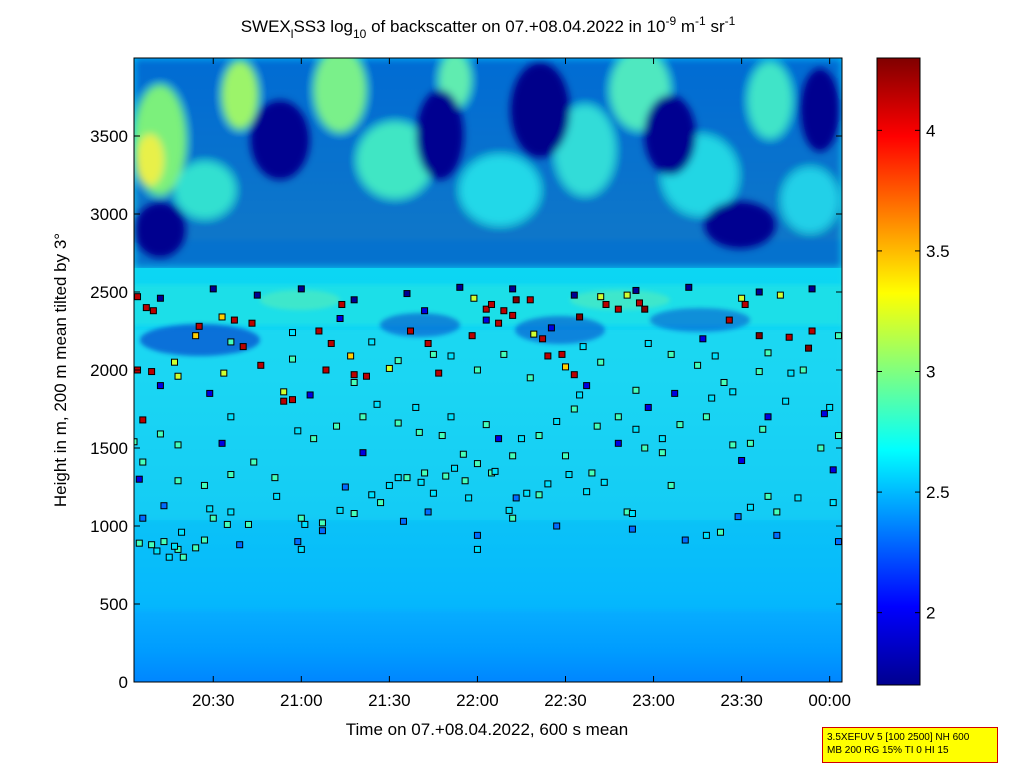 The image size is (1023, 767). What do you see at coordinates (109, 214) in the screenshot?
I see `y-tick-label: 3000` at bounding box center [109, 214].